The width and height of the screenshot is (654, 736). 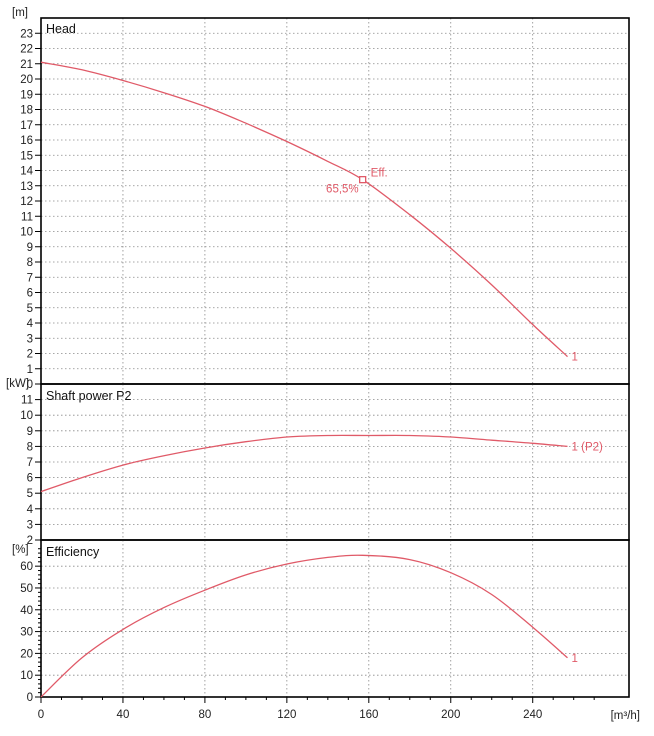 I want to click on x-tick-label: 80, so click(x=205, y=715).